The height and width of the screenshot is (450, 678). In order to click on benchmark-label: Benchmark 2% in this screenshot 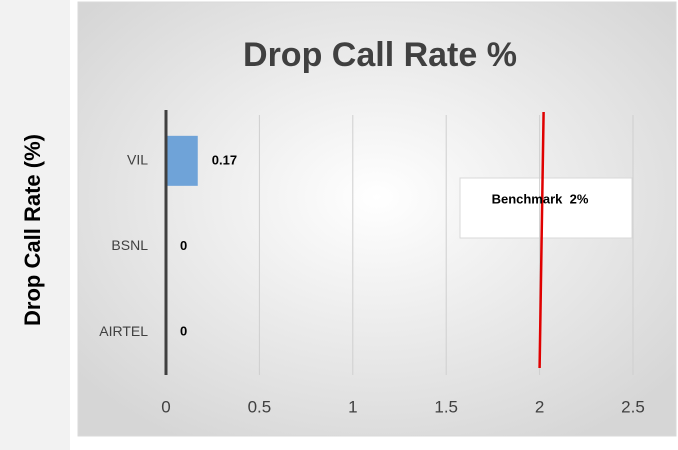, I will do `click(540, 198)`.